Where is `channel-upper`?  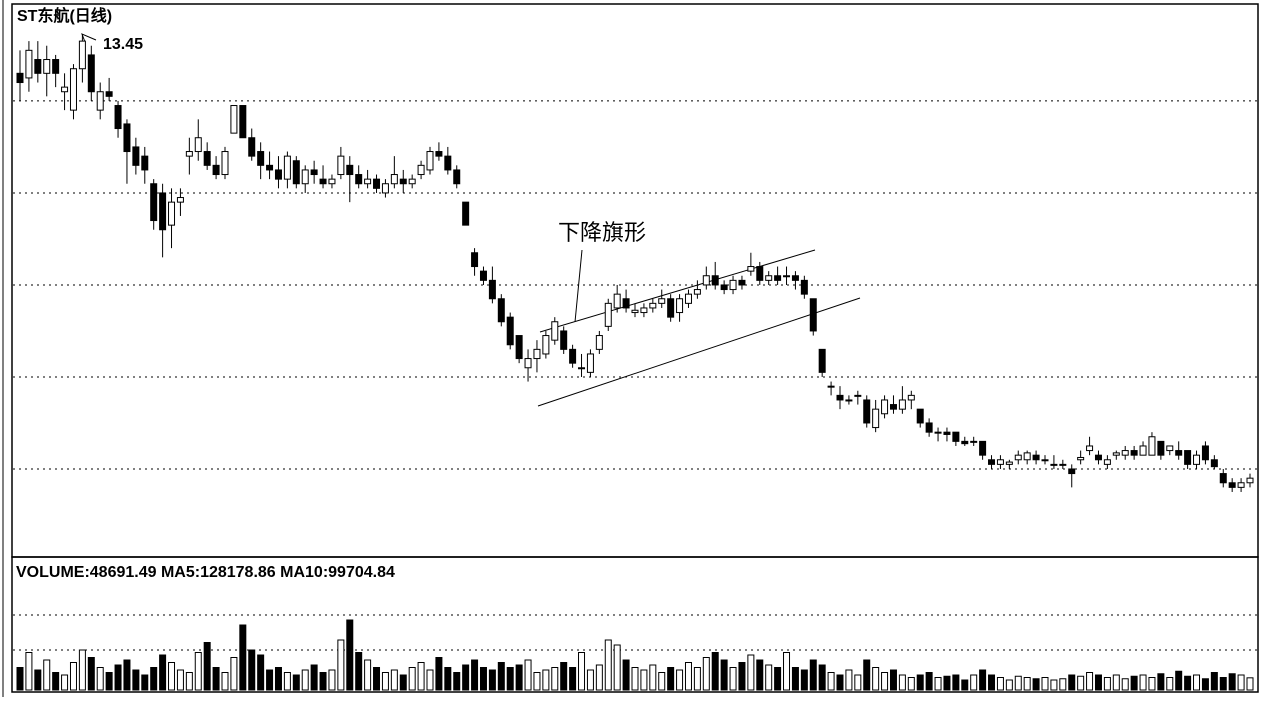
channel-upper is located at coordinates (677, 291).